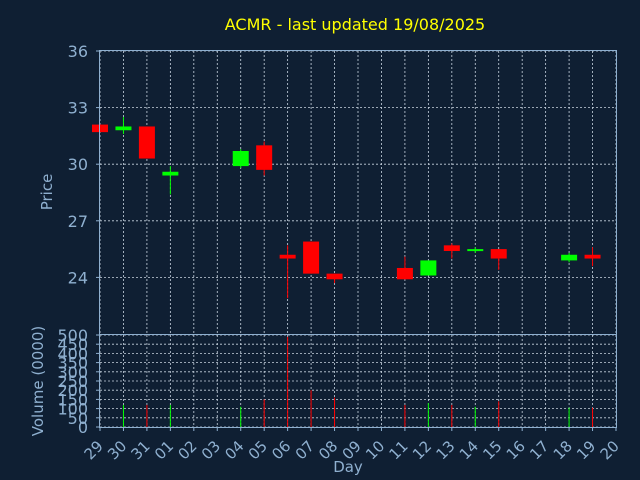  I want to click on price-y-axis: 24 27 30 33 36, so click(84, 164).